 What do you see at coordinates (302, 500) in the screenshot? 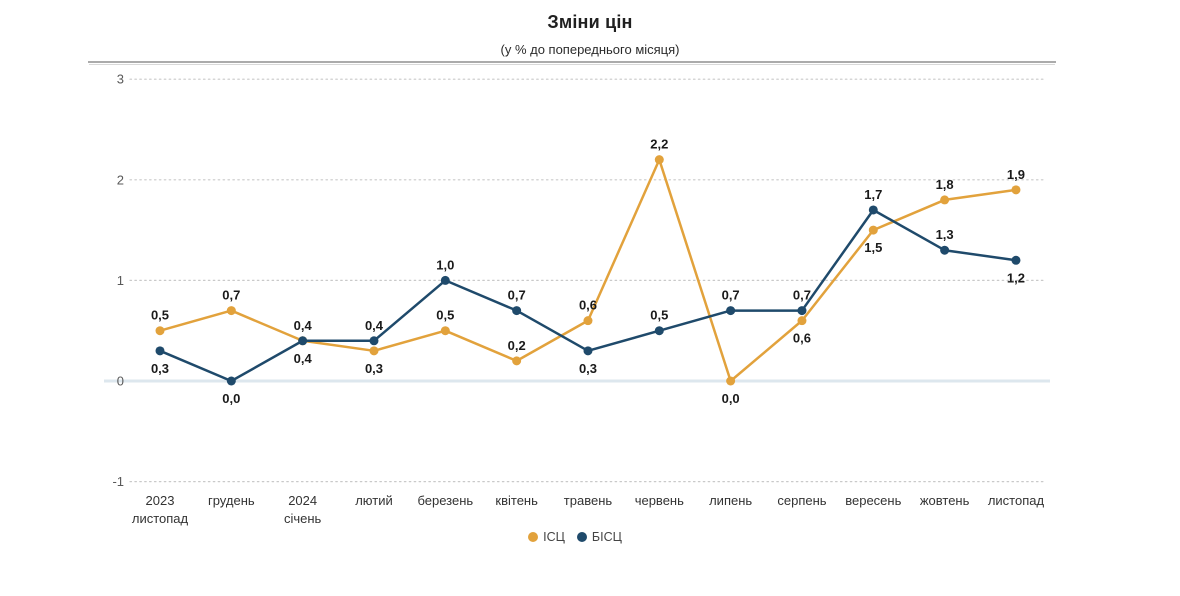
I see `x-tick-label: 2024` at bounding box center [302, 500].